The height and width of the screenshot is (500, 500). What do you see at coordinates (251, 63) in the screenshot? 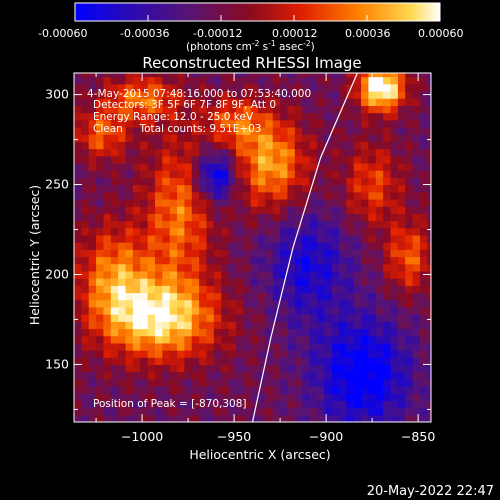
I see `chart-title: Reconstructed RHESSI Image` at bounding box center [251, 63].